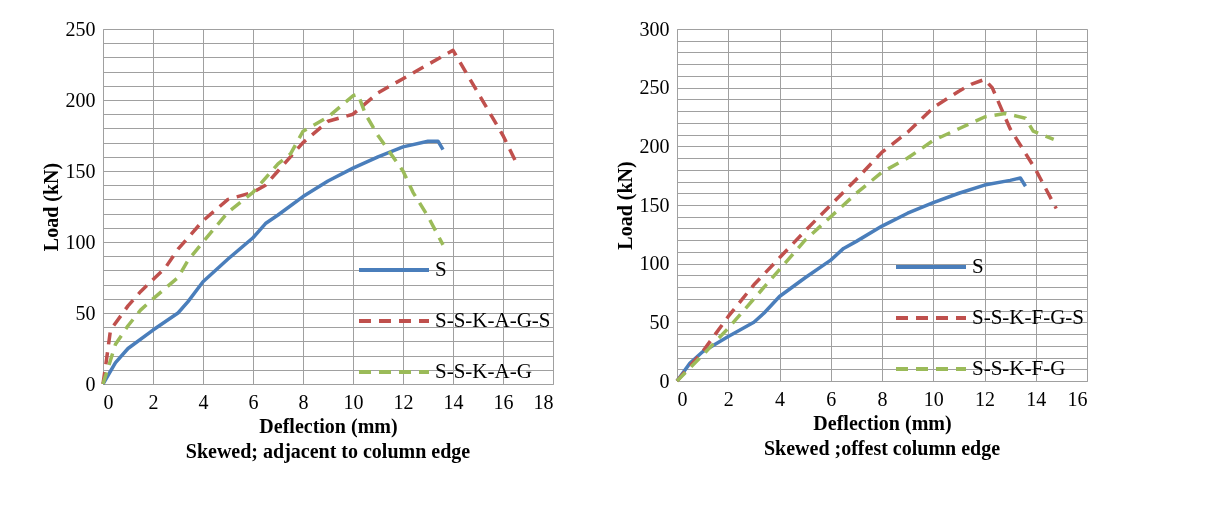  Describe the element at coordinates (493, 320) in the screenshot. I see `legend-label: S-S-K-A-G-S` at that location.